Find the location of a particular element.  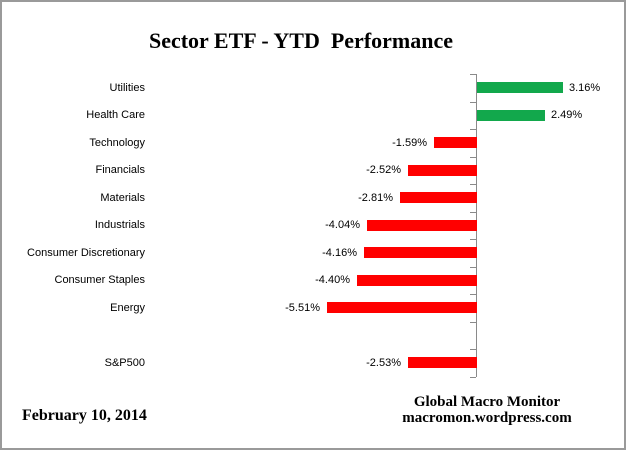

bar-utilities is located at coordinates (520, 87).